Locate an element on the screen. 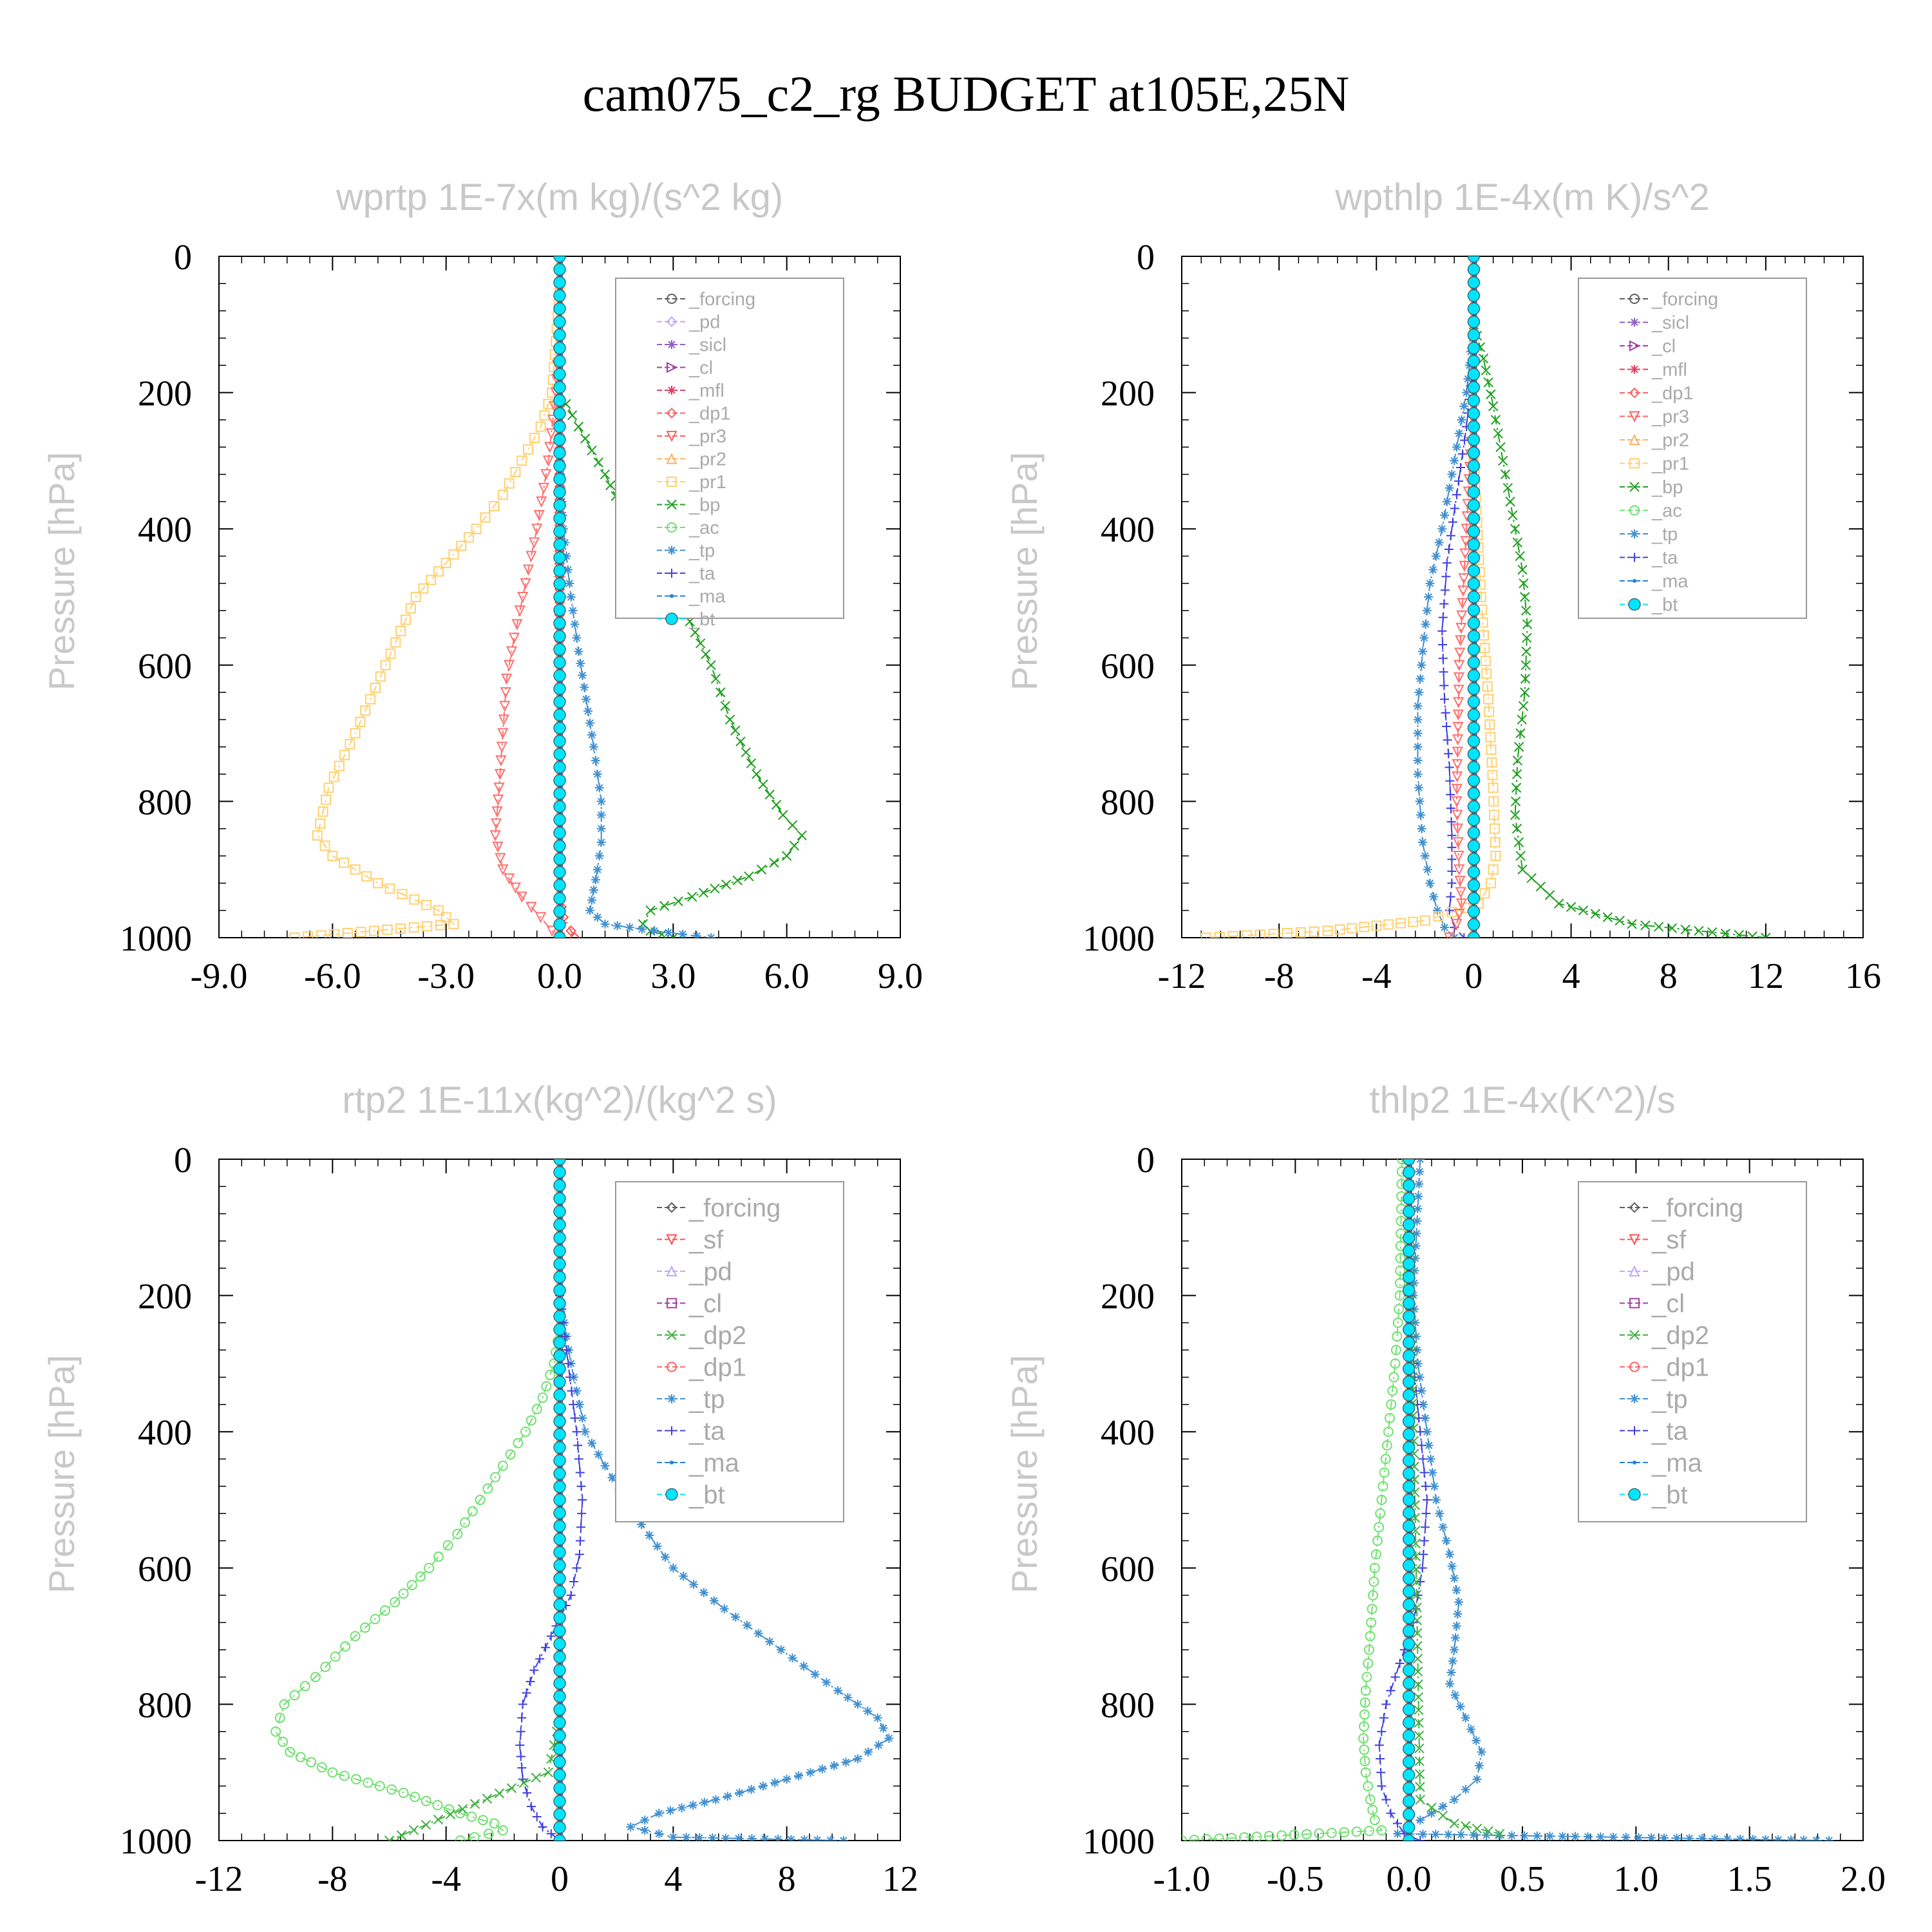 This screenshot has width=1932, height=1932. y-tick-label: 800 is located at coordinates (1128, 1705).